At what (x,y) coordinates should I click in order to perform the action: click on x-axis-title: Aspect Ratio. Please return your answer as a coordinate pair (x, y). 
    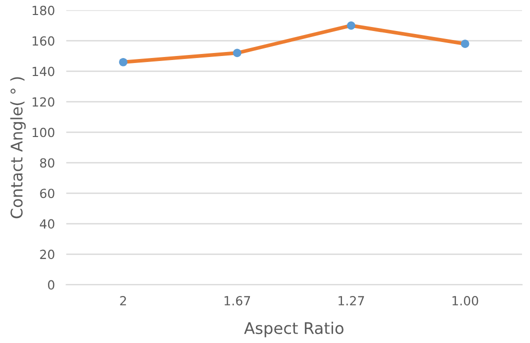
    Looking at the image, I should click on (294, 330).